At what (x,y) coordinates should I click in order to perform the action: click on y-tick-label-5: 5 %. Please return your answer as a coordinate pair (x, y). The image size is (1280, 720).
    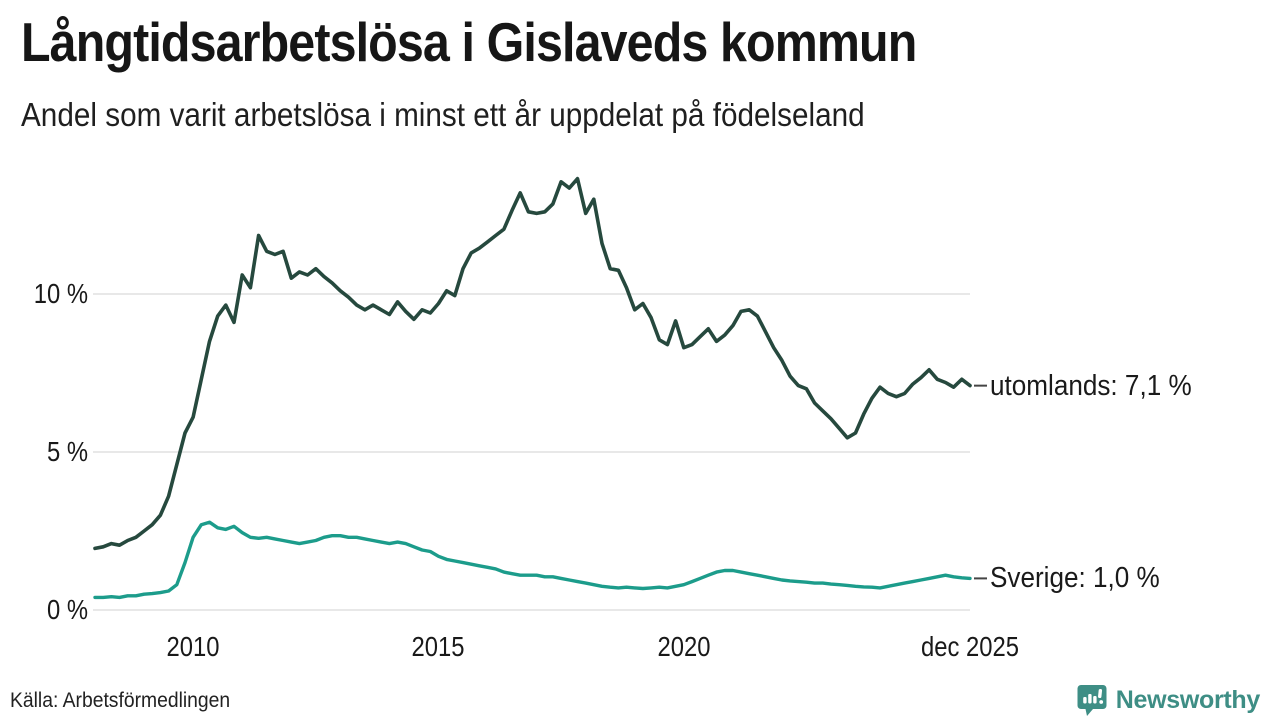
    Looking at the image, I should click on (67, 451).